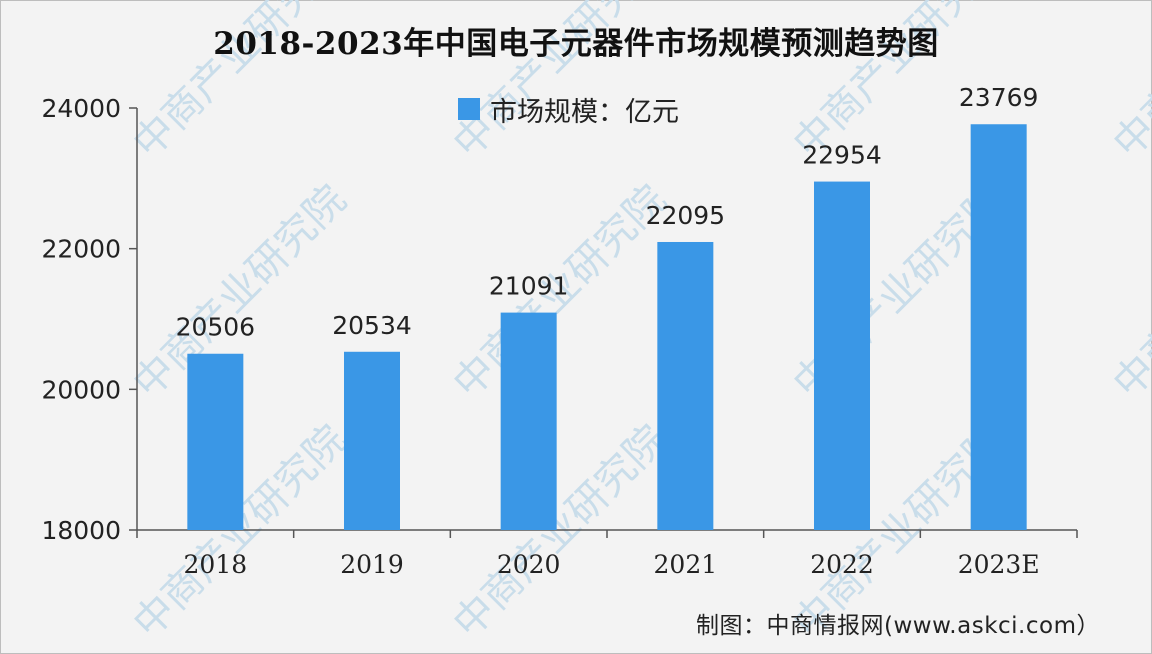 The height and width of the screenshot is (654, 1152). Describe the element at coordinates (842, 155) in the screenshot. I see `data-label: 22954` at that location.